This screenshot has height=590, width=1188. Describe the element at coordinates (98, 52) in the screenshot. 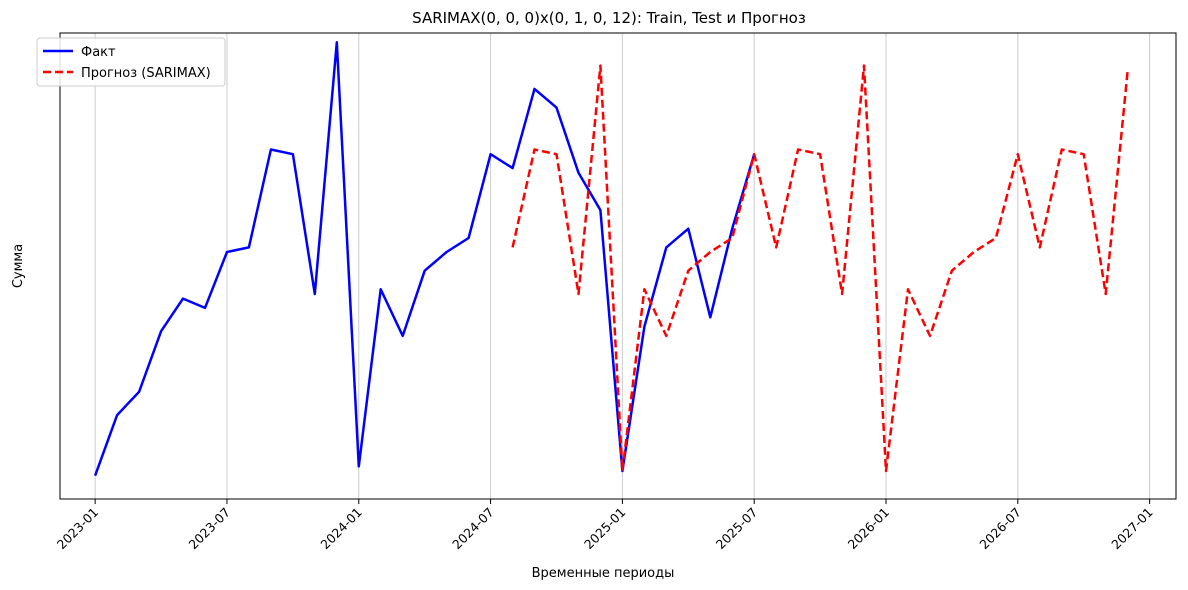

I see `legend-label-fact: Факт` at that location.